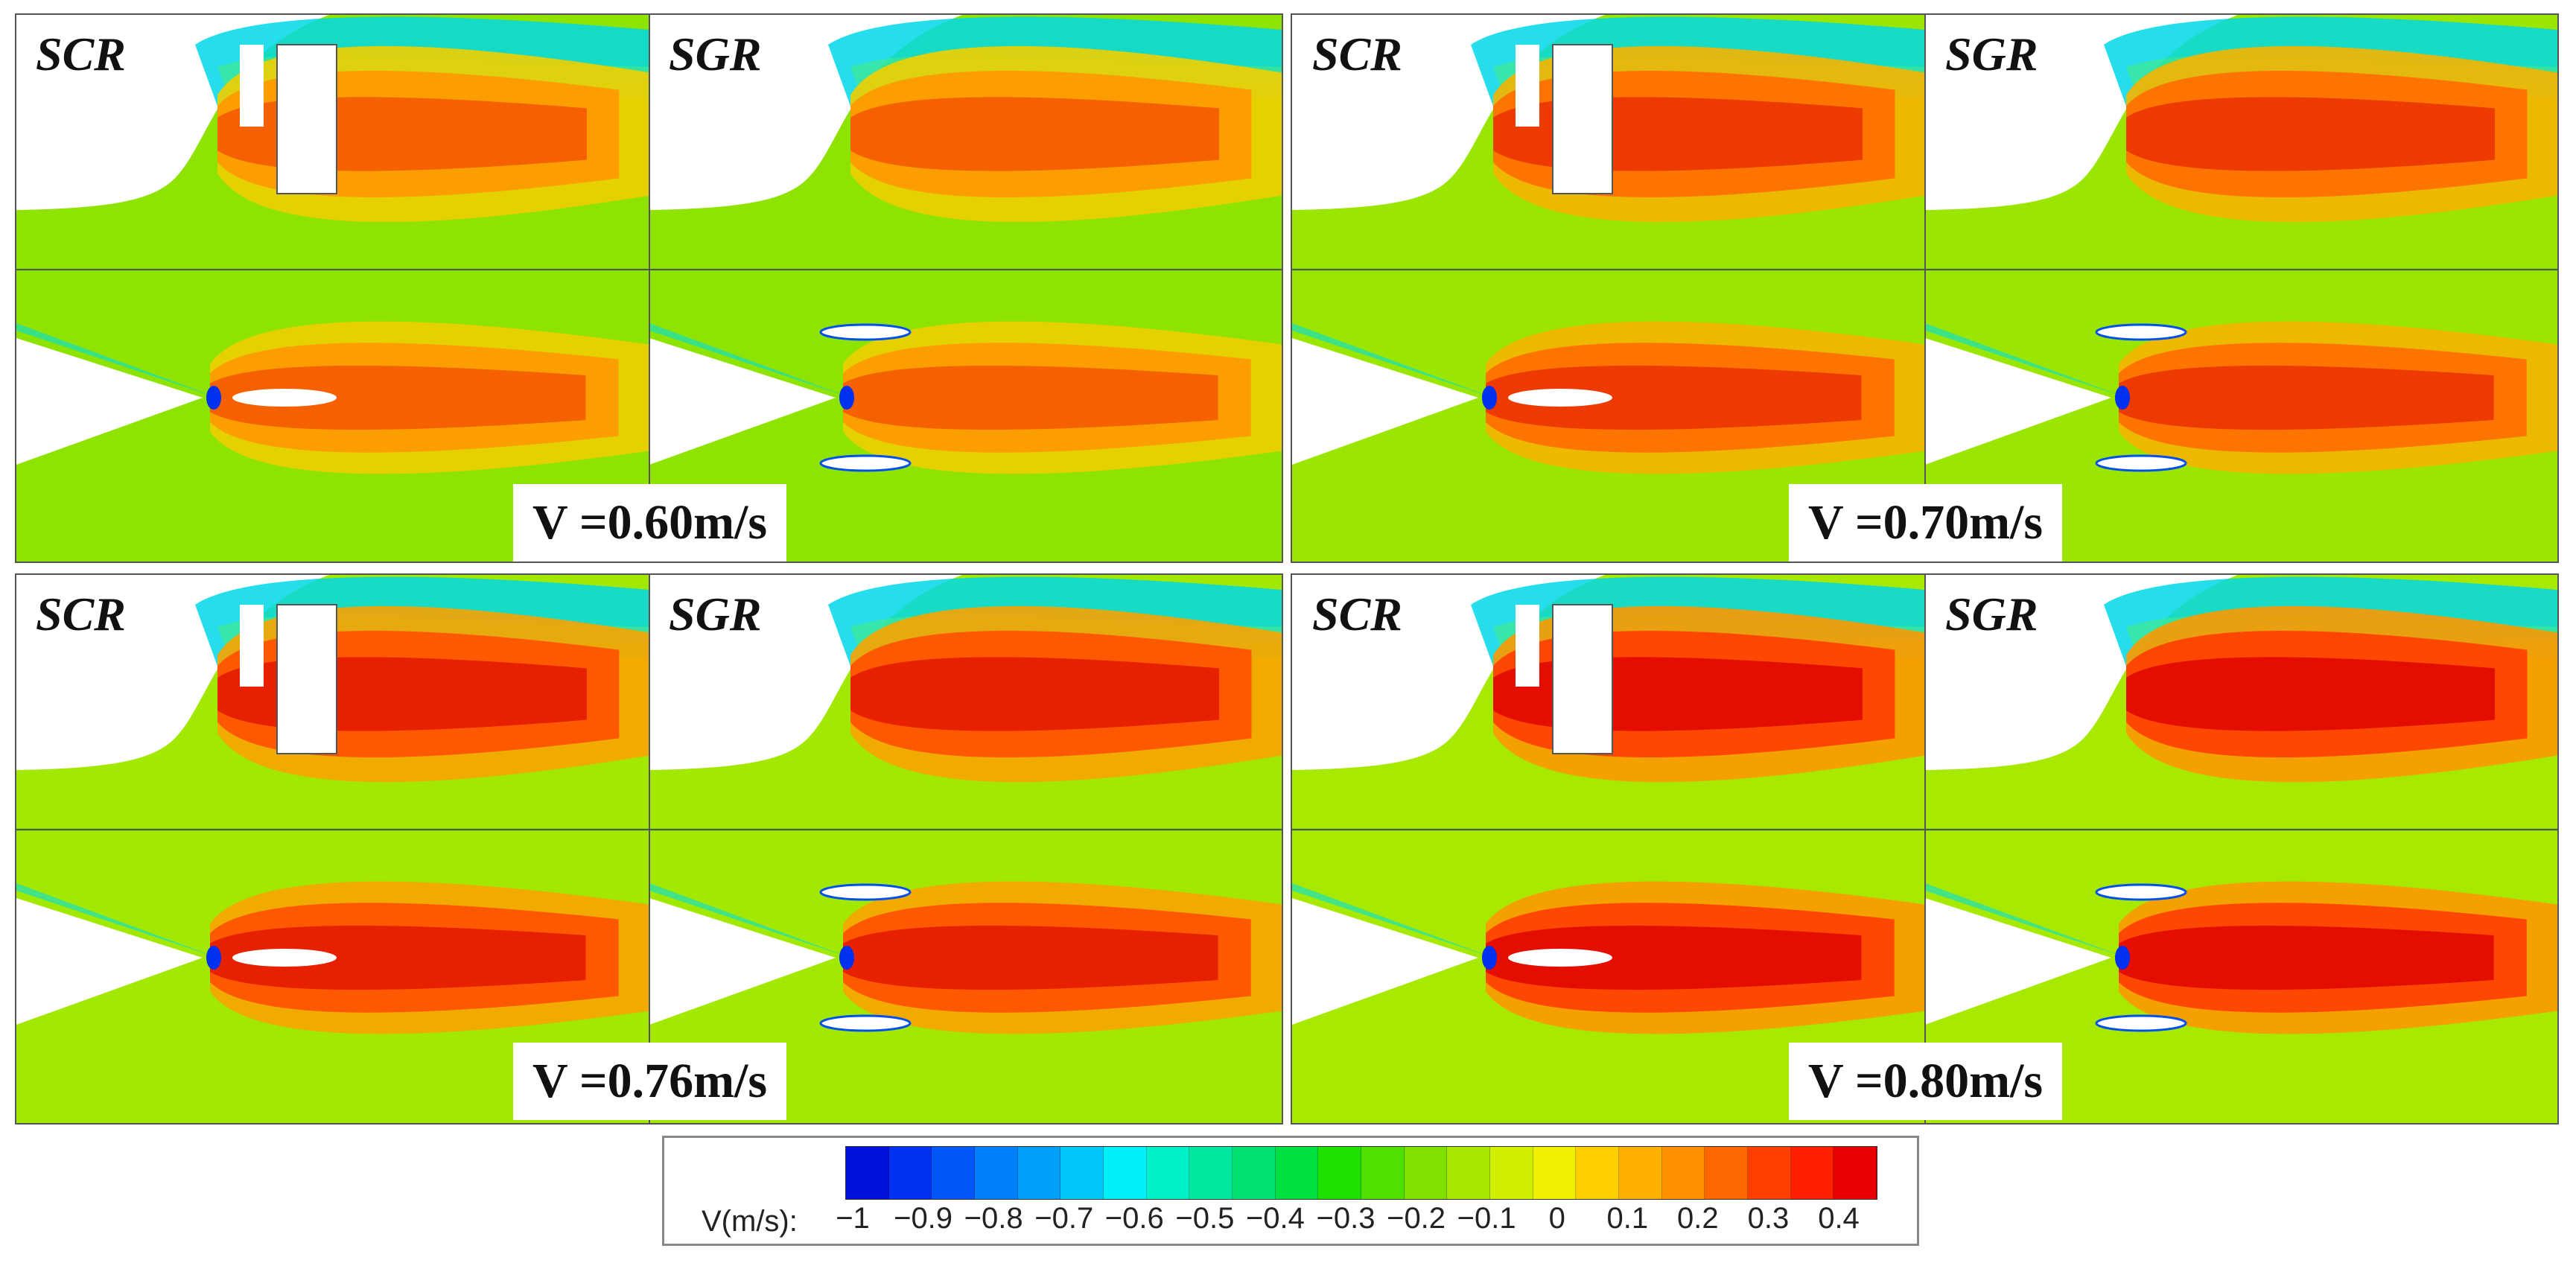 This screenshot has height=1266, width=2576. What do you see at coordinates (1926, 523) in the screenshot?
I see `velocity-label-2: V =0.70m/s` at bounding box center [1926, 523].